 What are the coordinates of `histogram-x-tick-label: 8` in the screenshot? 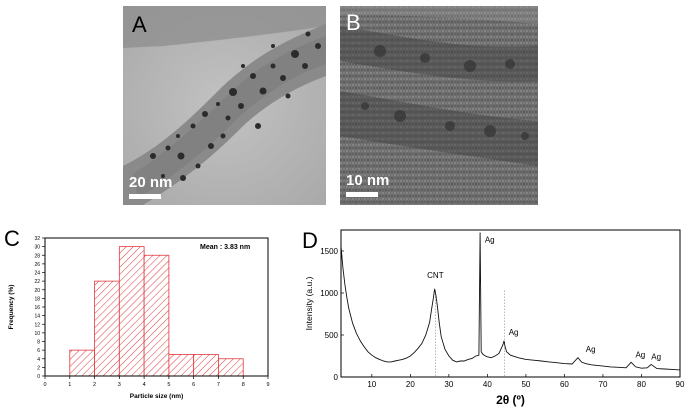 It's located at (243, 385).